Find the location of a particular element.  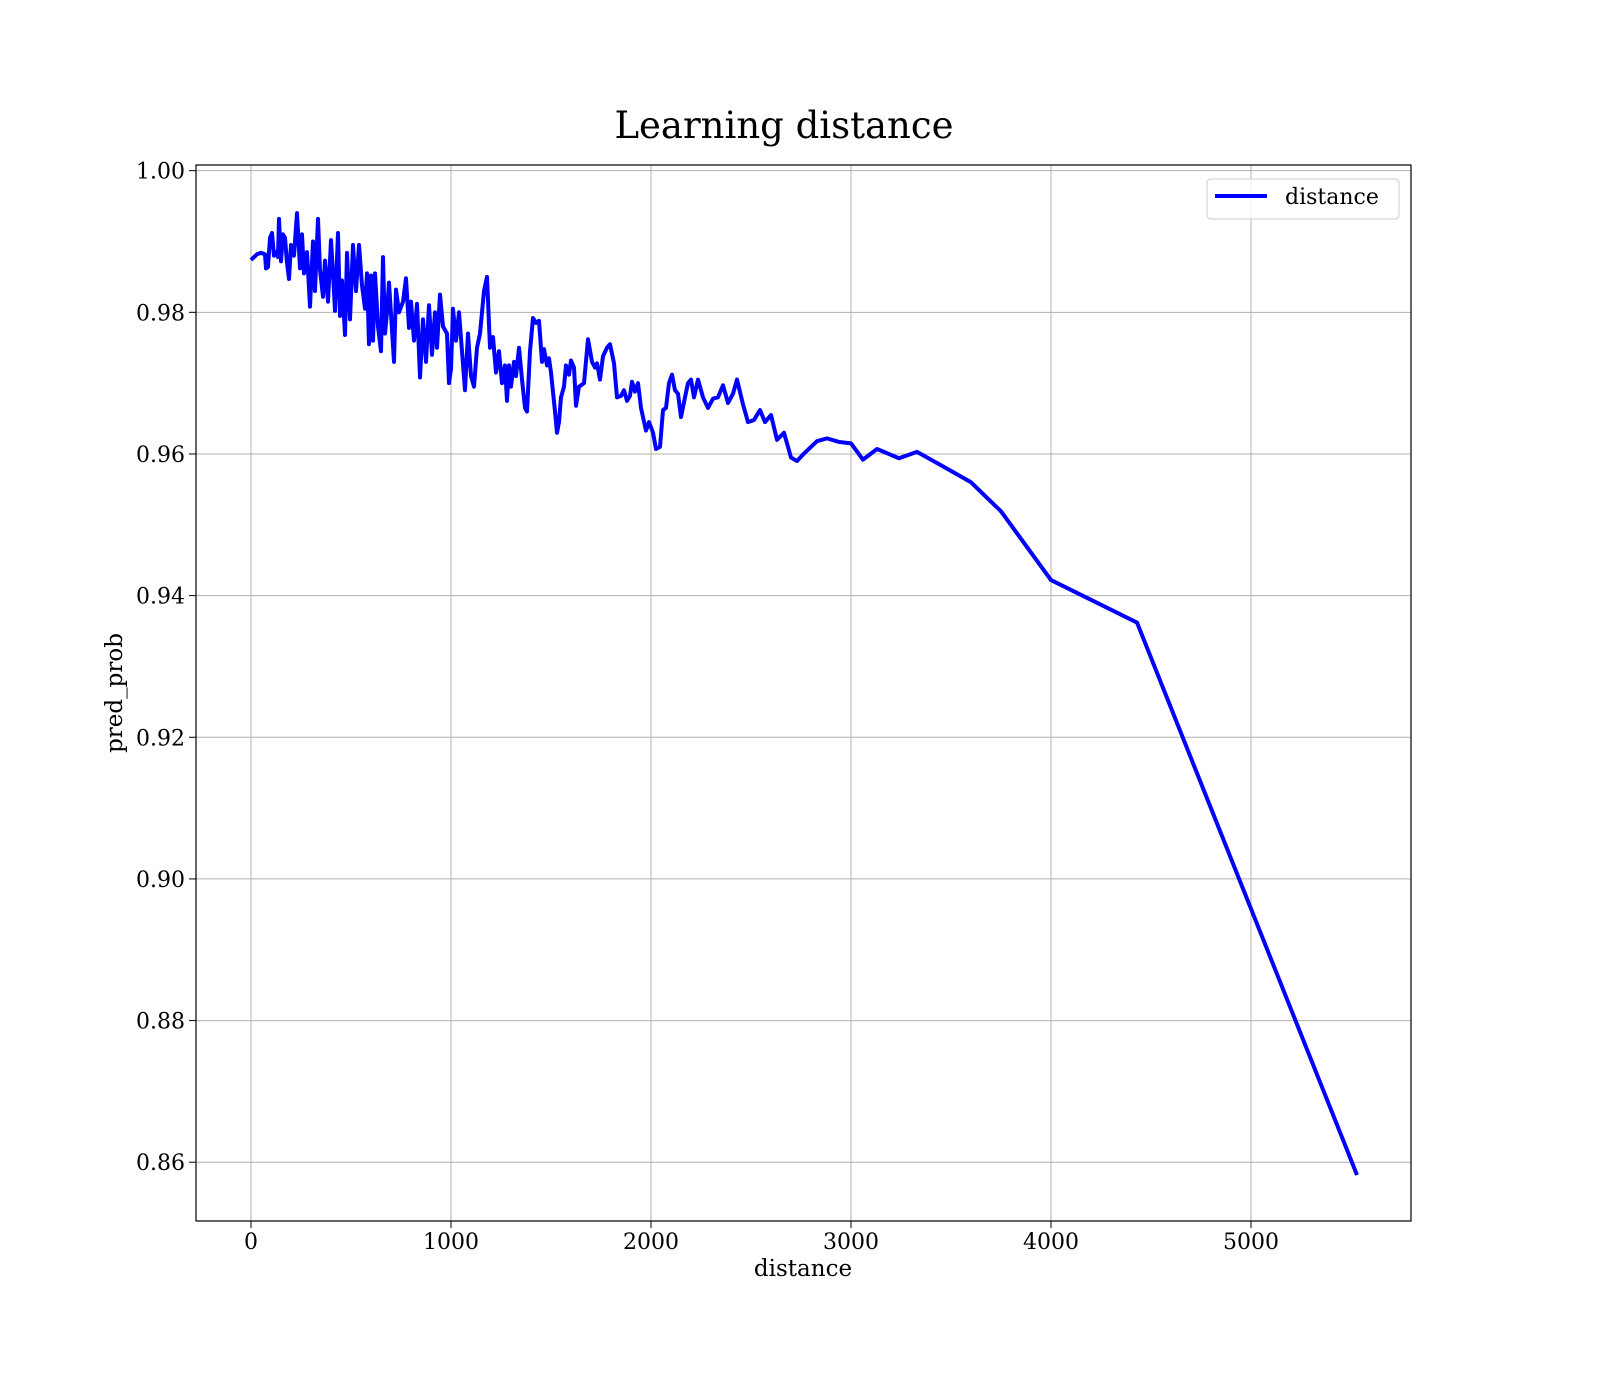

y-tick-label: 0.92 is located at coordinates (160, 738).